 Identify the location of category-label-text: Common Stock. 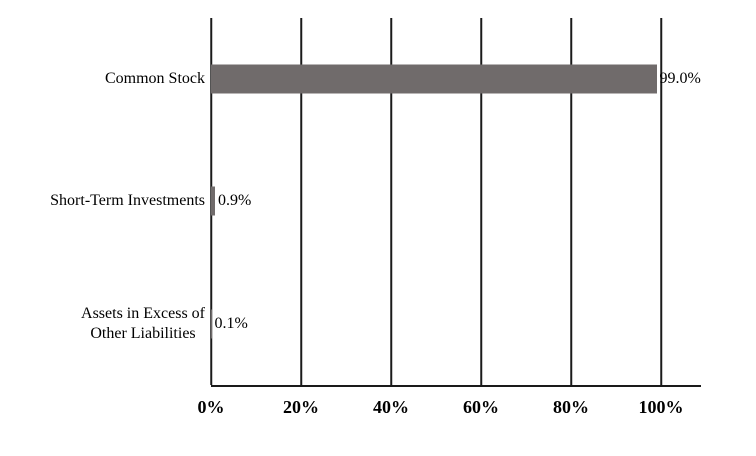
(154, 79).